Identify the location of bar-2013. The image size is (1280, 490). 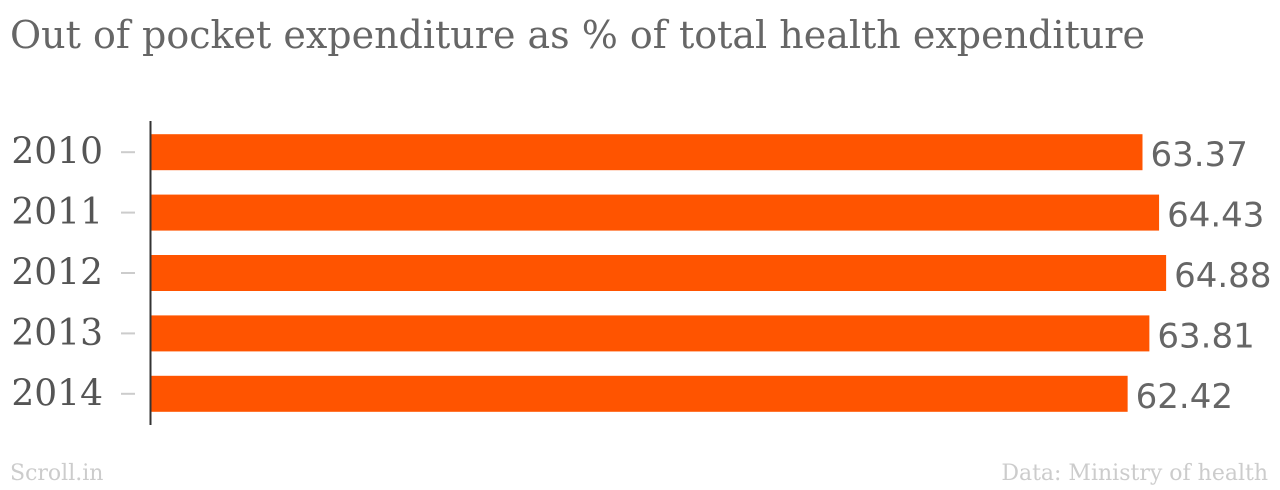
(650, 333).